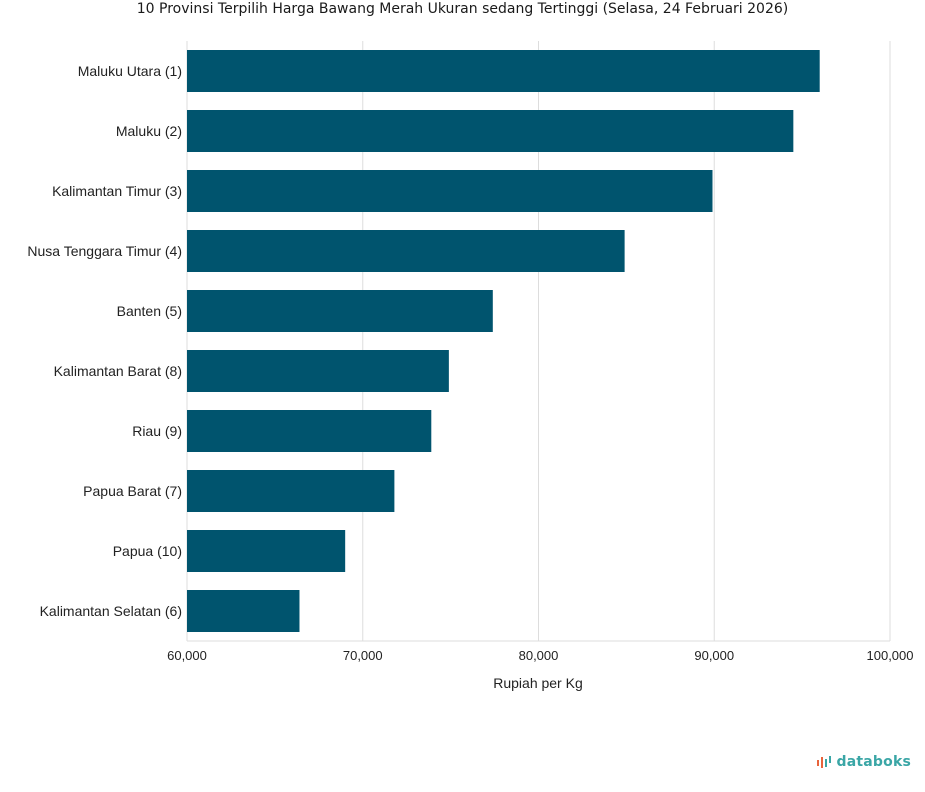 The image size is (925, 792). What do you see at coordinates (104, 251) in the screenshot?
I see `category-label: Nusa Tenggara Timur (4)` at bounding box center [104, 251].